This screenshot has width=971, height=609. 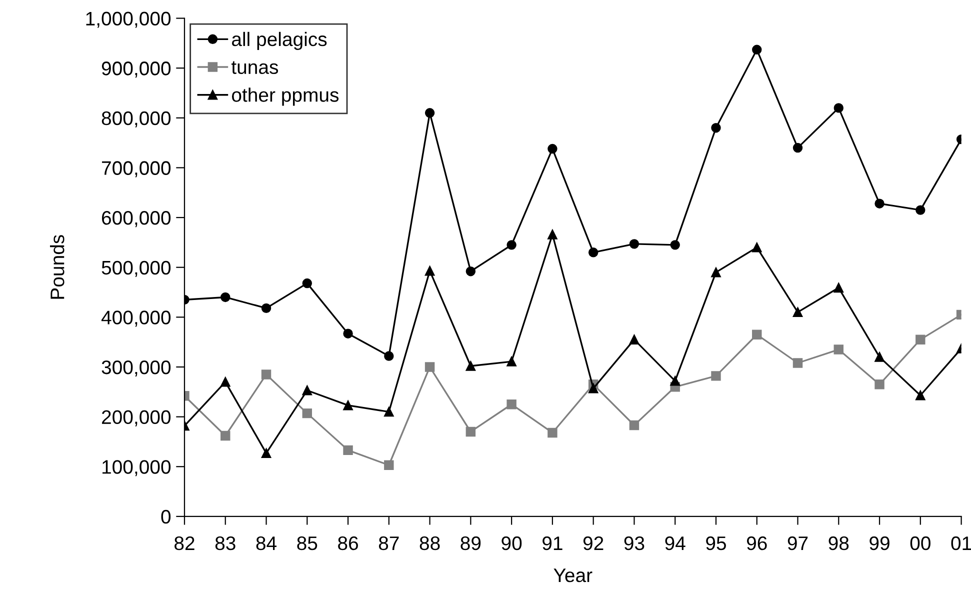 I want to click on x-tick-label: 00, so click(x=920, y=543).